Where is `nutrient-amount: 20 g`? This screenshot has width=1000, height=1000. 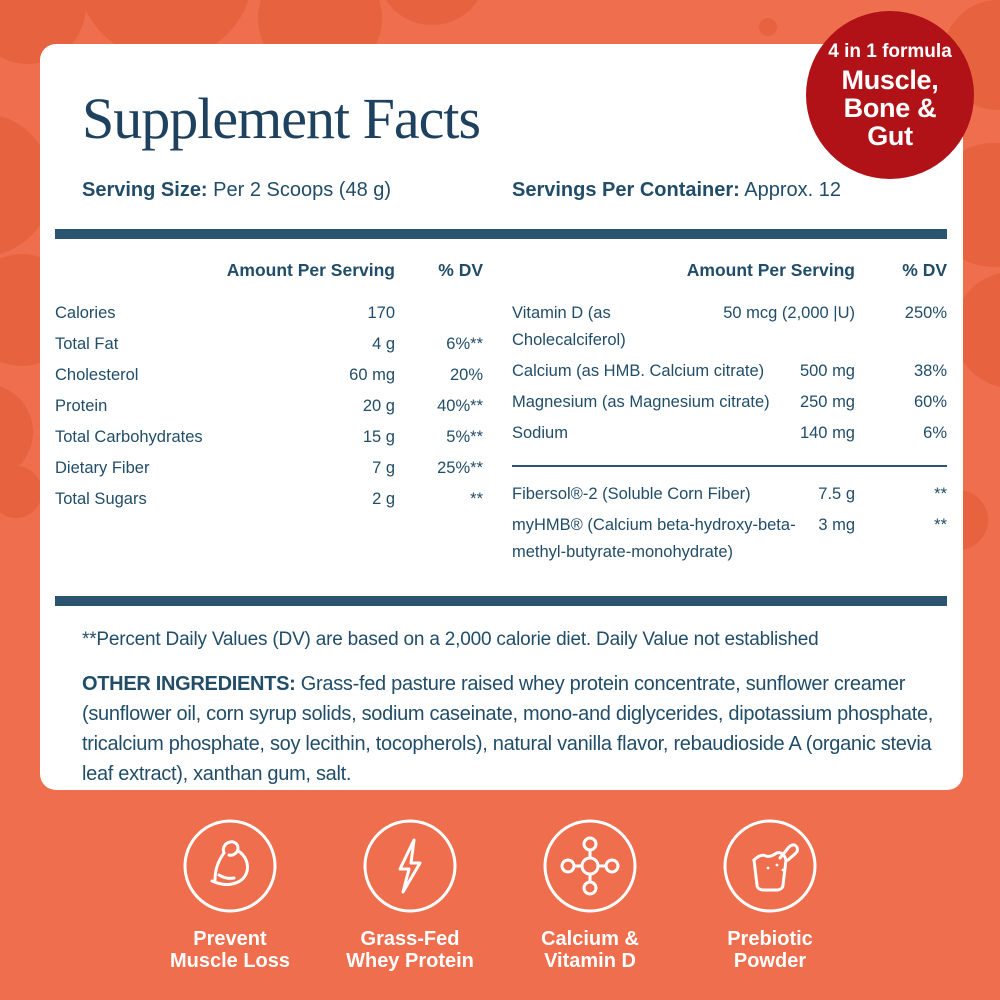
nutrient-amount: 20 g is located at coordinates (378, 406).